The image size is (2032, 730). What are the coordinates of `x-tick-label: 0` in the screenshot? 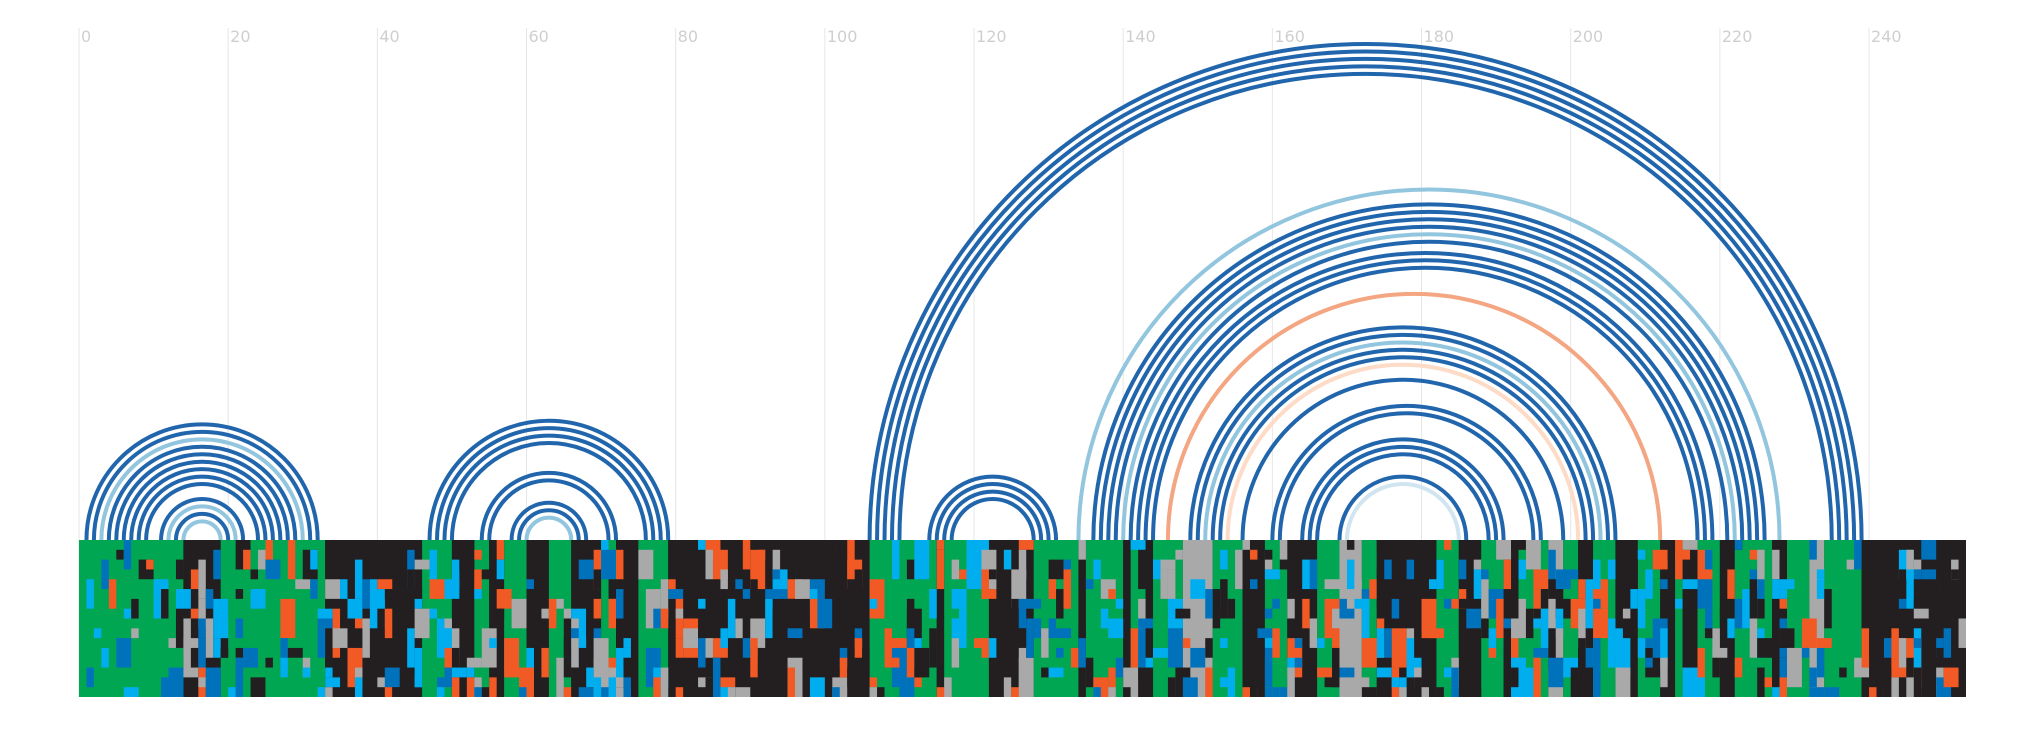 It's located at (86, 36).